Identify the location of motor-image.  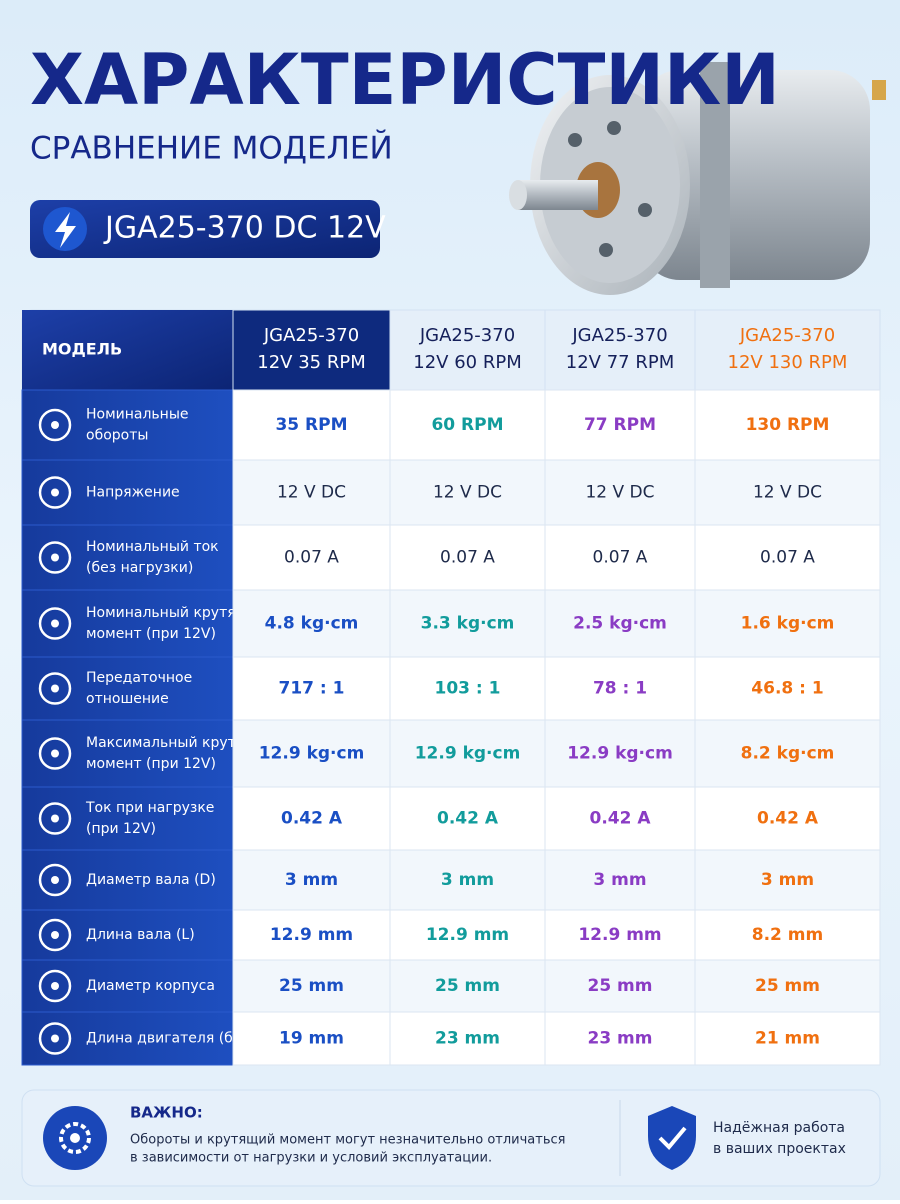
(697, 178).